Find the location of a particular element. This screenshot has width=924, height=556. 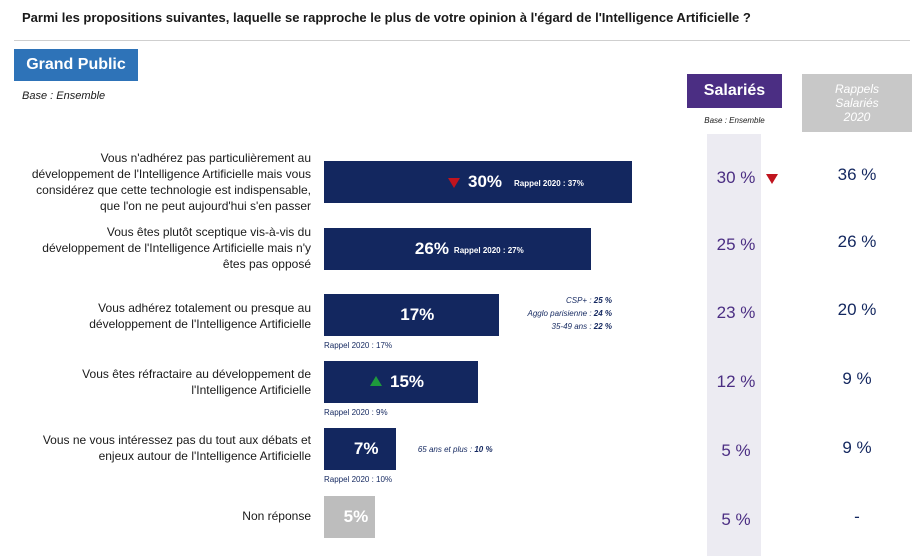

rappels-header: Rappels Salariés 2020 is located at coordinates (857, 103).